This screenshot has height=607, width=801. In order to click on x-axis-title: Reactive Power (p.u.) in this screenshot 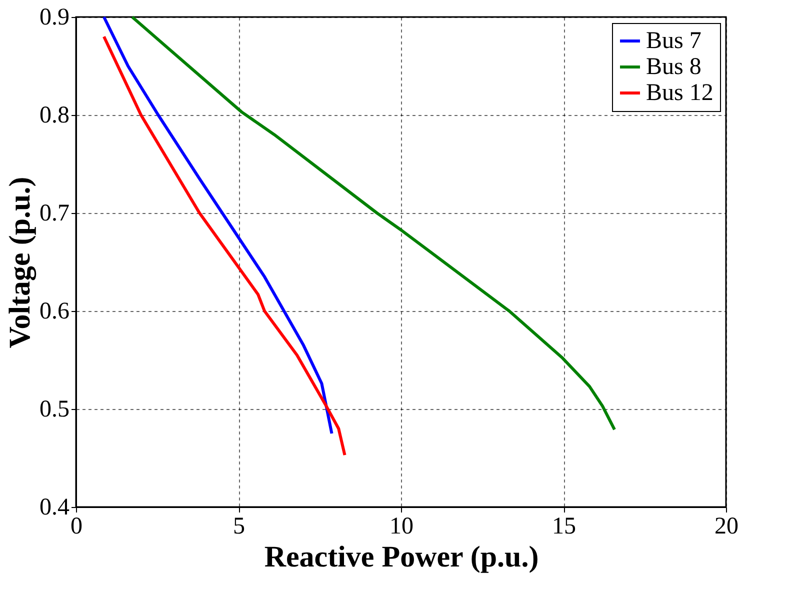, I will do `click(401, 557)`.